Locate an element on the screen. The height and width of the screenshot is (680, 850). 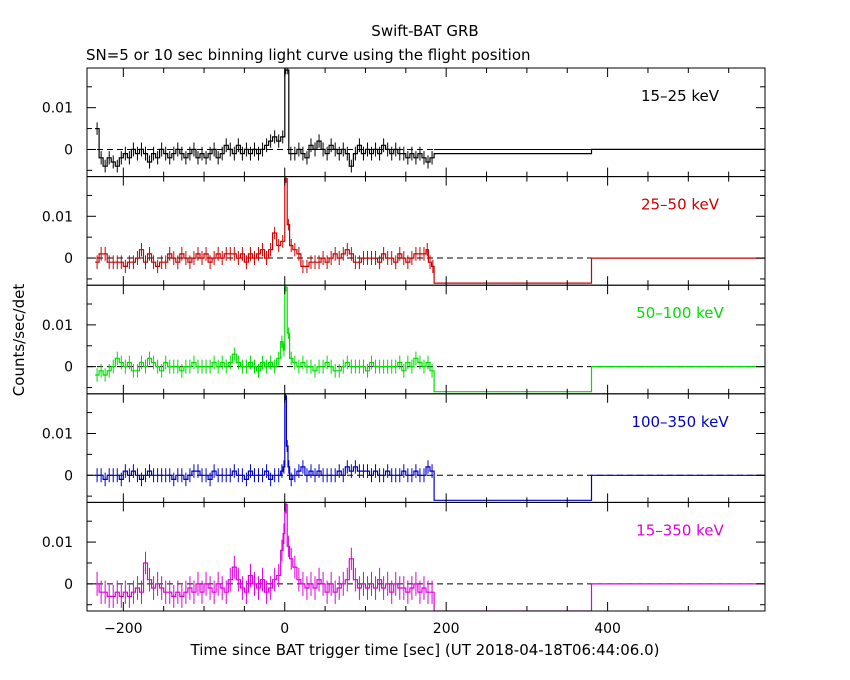
x-tick-label: 0 is located at coordinates (284, 629).